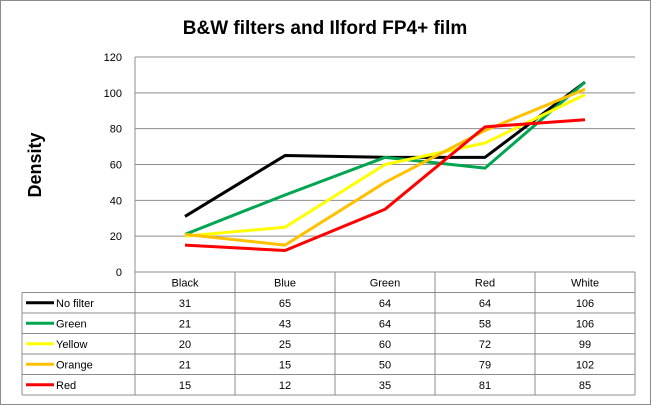  What do you see at coordinates (485, 365) in the screenshot?
I see `data-table-cell: 79` at bounding box center [485, 365].